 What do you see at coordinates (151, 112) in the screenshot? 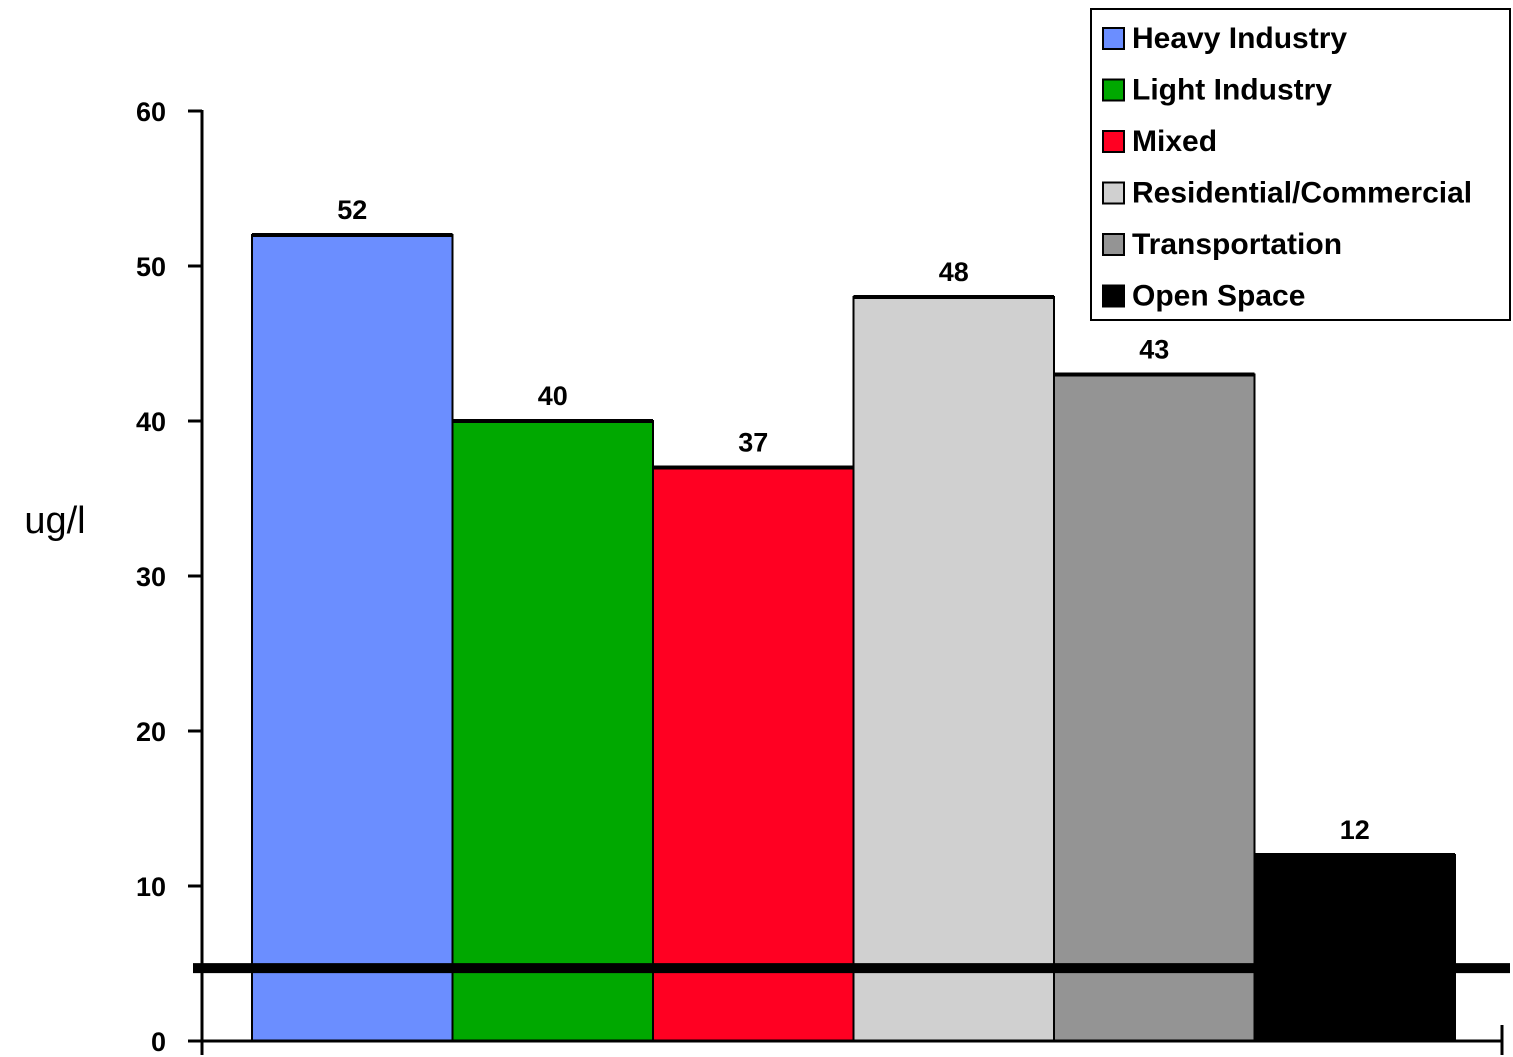
I see `y-tick-label: 60` at bounding box center [151, 112].